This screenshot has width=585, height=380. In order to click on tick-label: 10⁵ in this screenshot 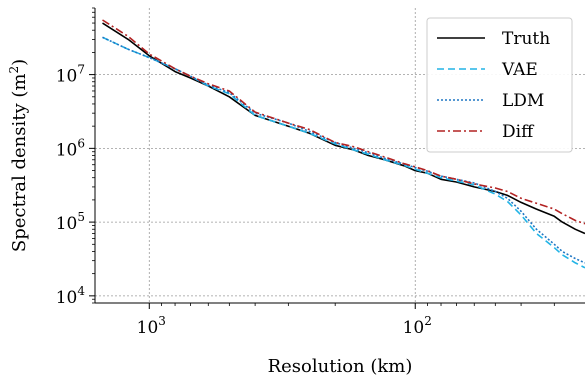, I will do `click(70, 222)`.